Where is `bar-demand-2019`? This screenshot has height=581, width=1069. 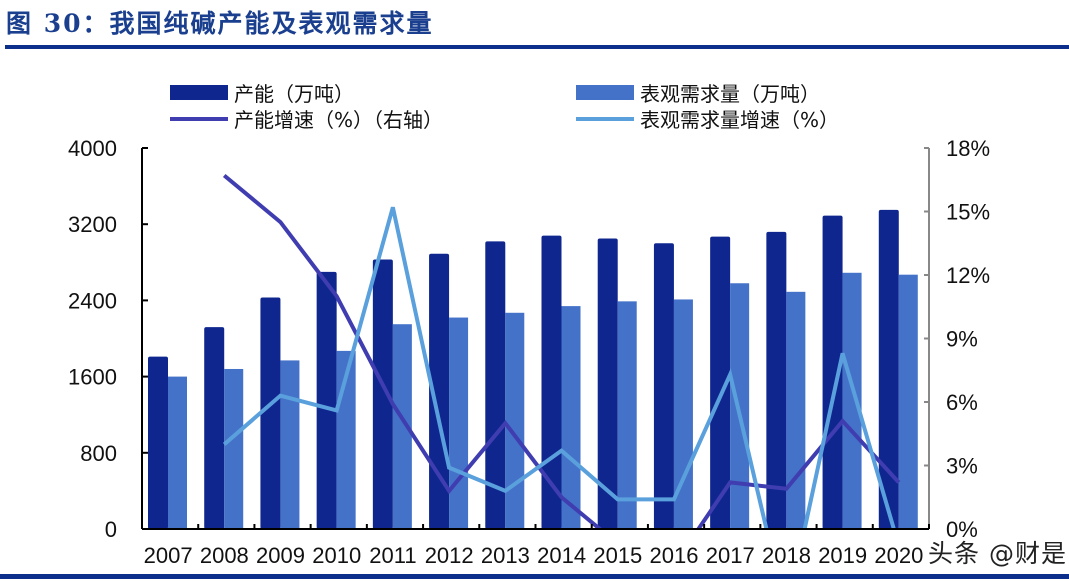 bar-demand-2019 is located at coordinates (852, 400).